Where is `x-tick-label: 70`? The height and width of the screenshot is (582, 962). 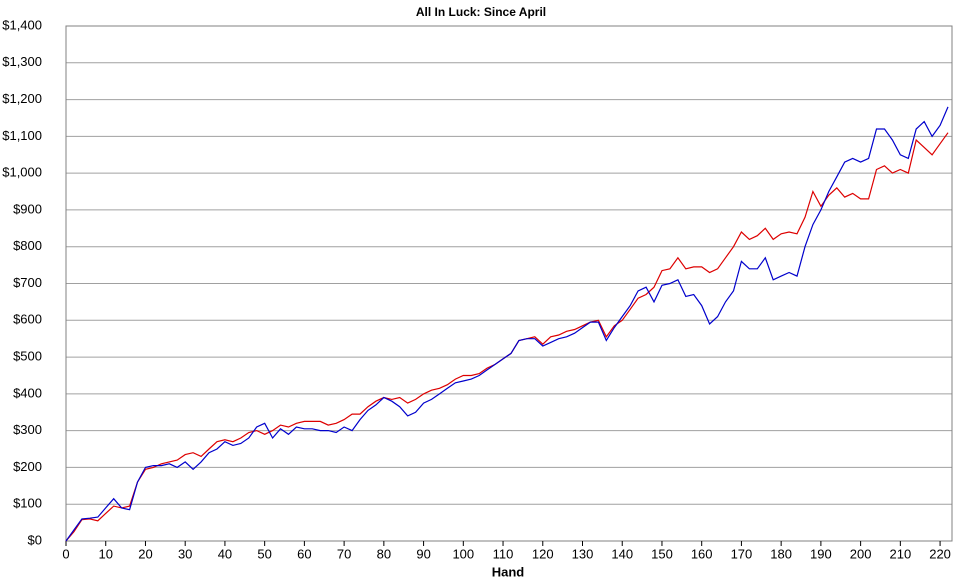 x-tick-label: 70 is located at coordinates (344, 553).